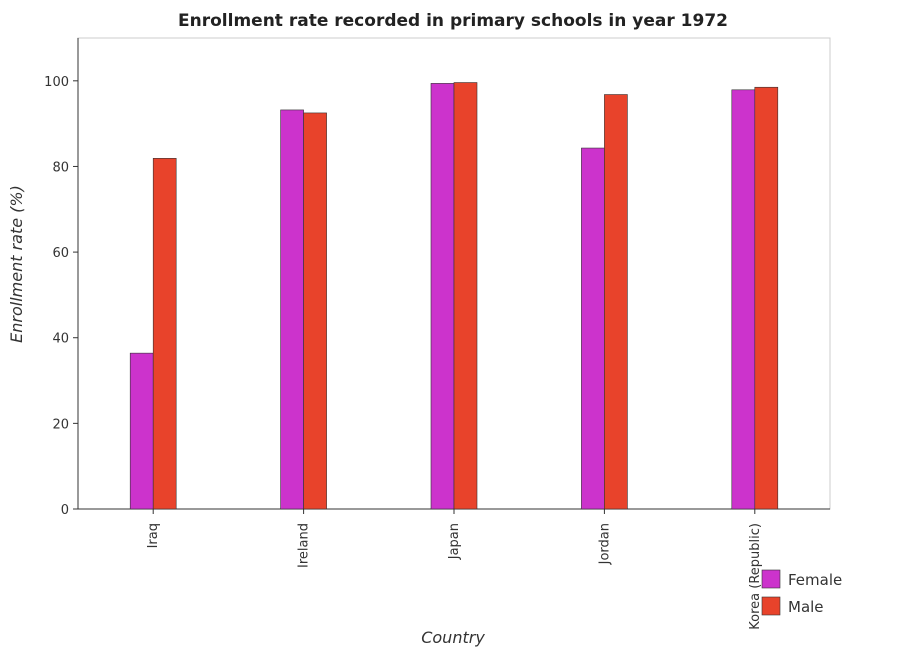 The image size is (900, 654). I want to click on x-tick-label: Ireland, so click(304, 545).